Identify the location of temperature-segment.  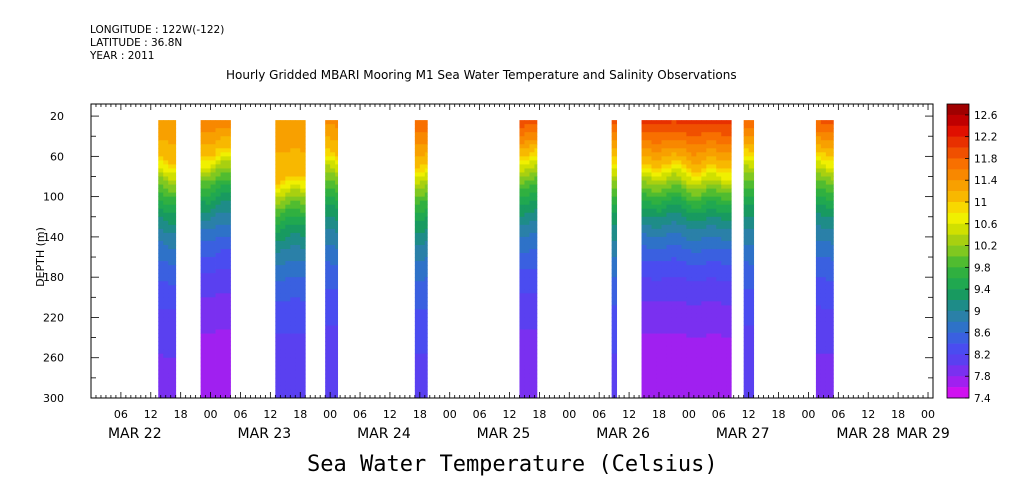
(528, 259).